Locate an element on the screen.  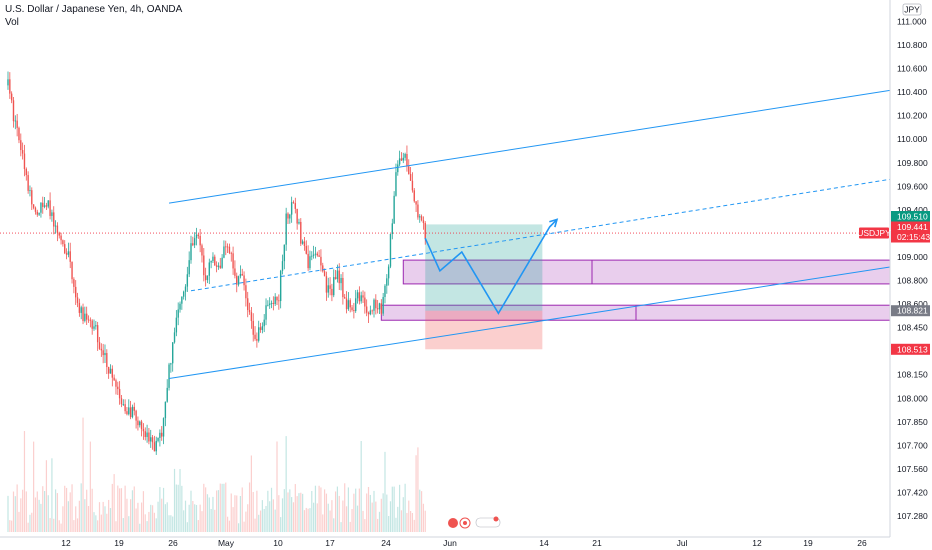
price-tick: 107.280 is located at coordinates (912, 516).